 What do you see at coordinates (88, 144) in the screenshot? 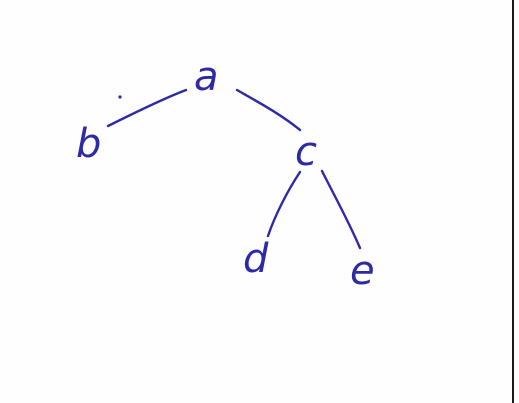
I see `node-b: b` at bounding box center [88, 144].